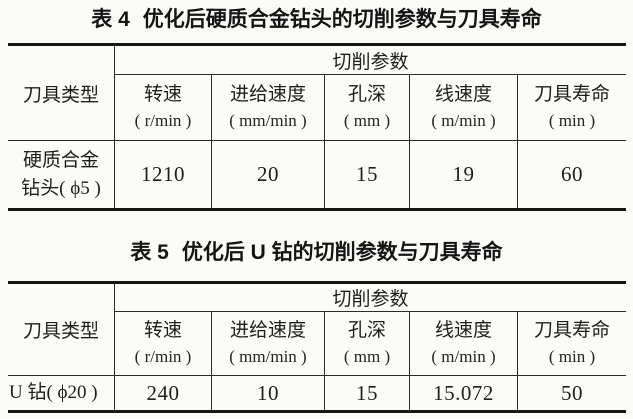 This screenshot has height=419, width=633. Describe the element at coordinates (163, 344) in the screenshot. I see `table5-col-header-speed: 转速 ( r/min )` at that location.